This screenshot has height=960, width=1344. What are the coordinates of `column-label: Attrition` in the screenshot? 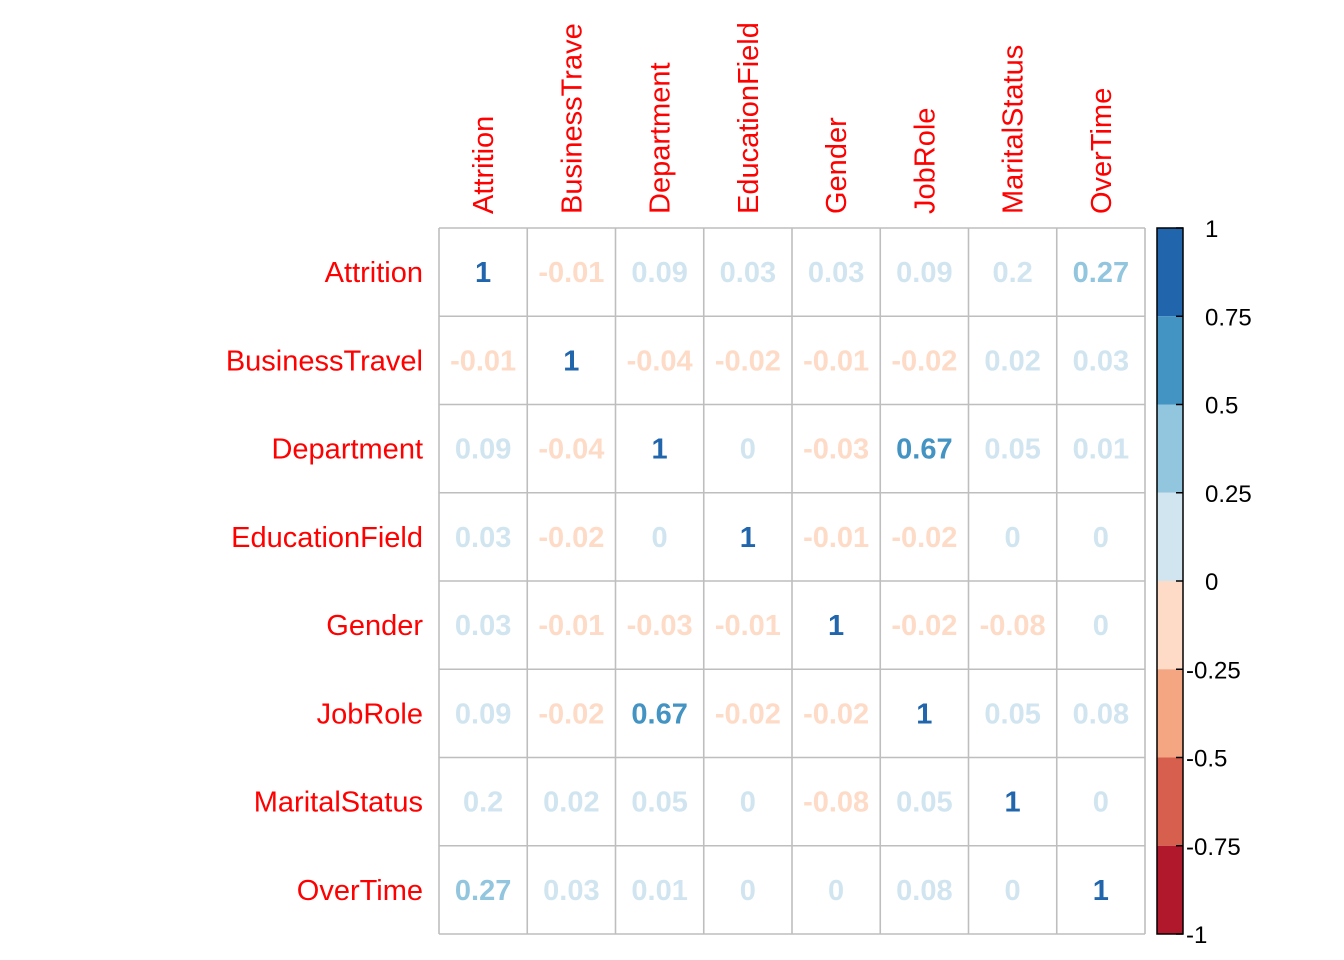 It's located at (484, 165).